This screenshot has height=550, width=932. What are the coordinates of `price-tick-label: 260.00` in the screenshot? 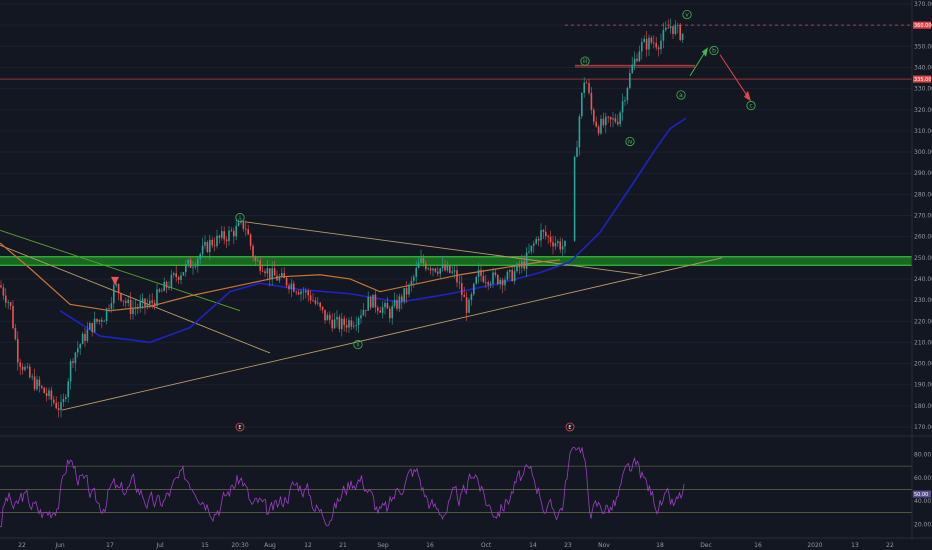 It's located at (923, 237).